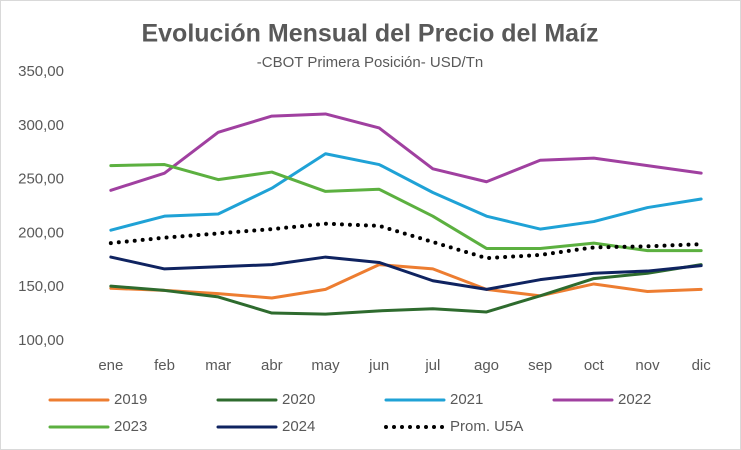 This screenshot has width=741, height=450. I want to click on y-tick-label: 150,00, so click(41, 286).